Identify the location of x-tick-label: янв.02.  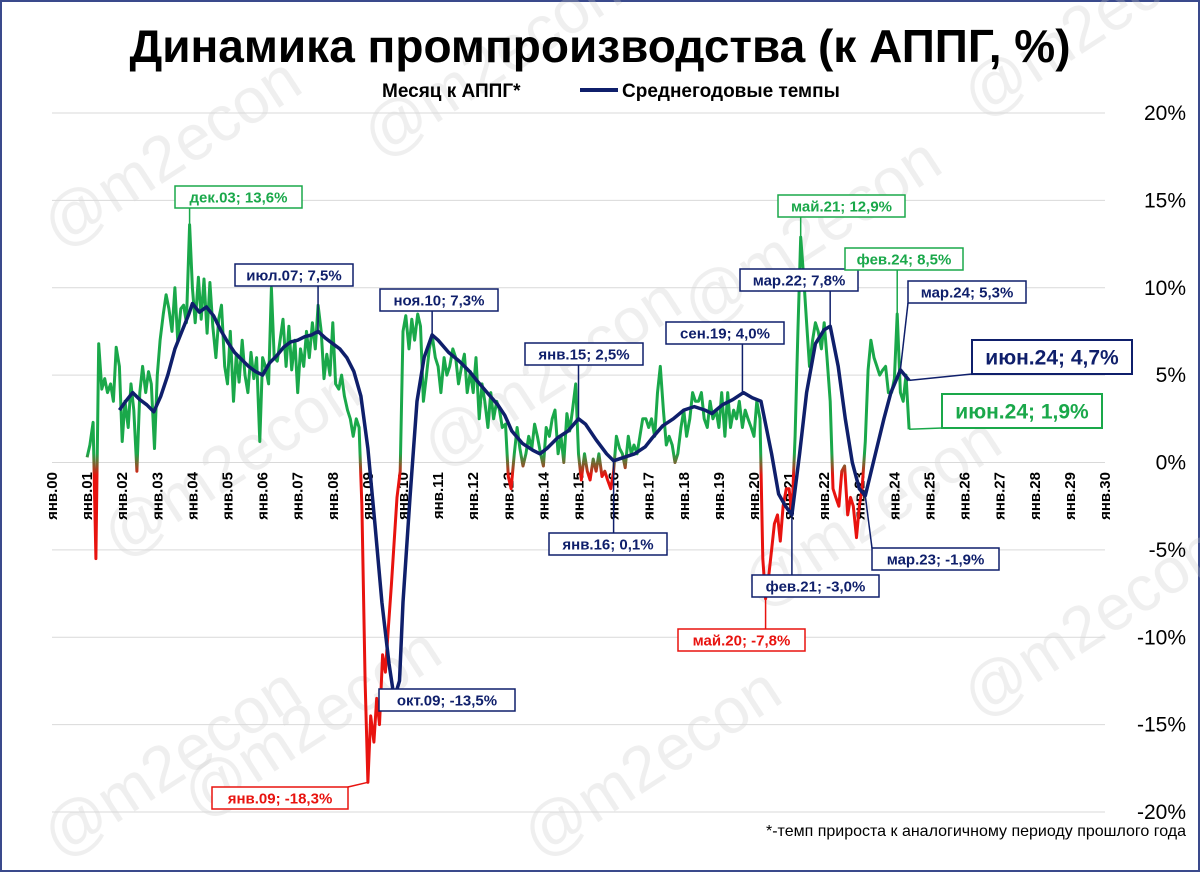
(122, 496).